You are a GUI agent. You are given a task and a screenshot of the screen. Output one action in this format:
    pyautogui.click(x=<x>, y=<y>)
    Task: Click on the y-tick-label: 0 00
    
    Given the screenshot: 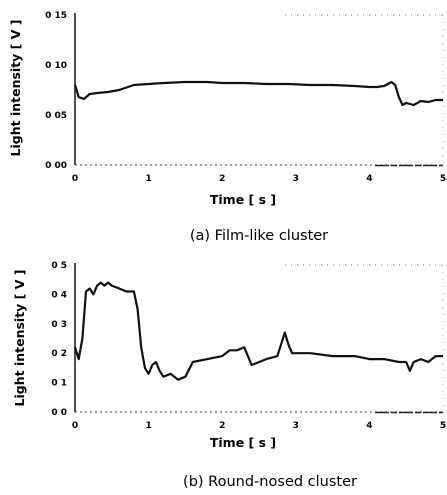 What is the action you would take?
    pyautogui.click(x=56, y=166)
    